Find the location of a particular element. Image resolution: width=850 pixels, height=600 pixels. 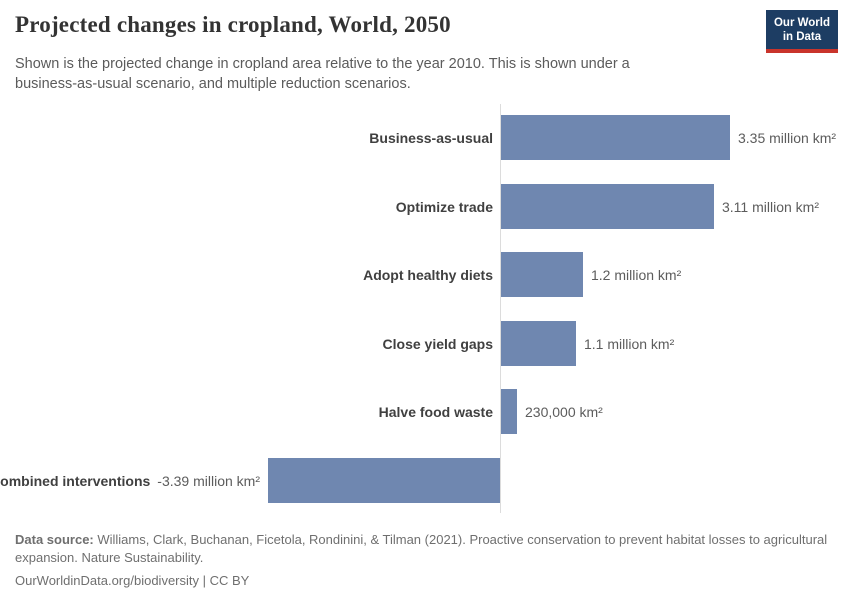

owid-logo-line1: Our World is located at coordinates (801, 23).